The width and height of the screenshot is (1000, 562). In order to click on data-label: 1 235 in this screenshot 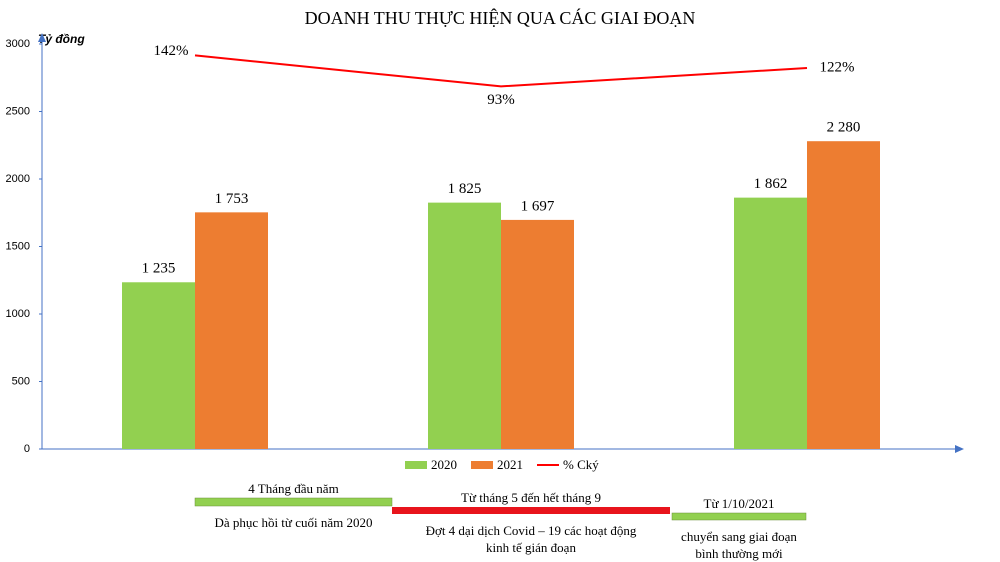, I will do `click(159, 269)`.